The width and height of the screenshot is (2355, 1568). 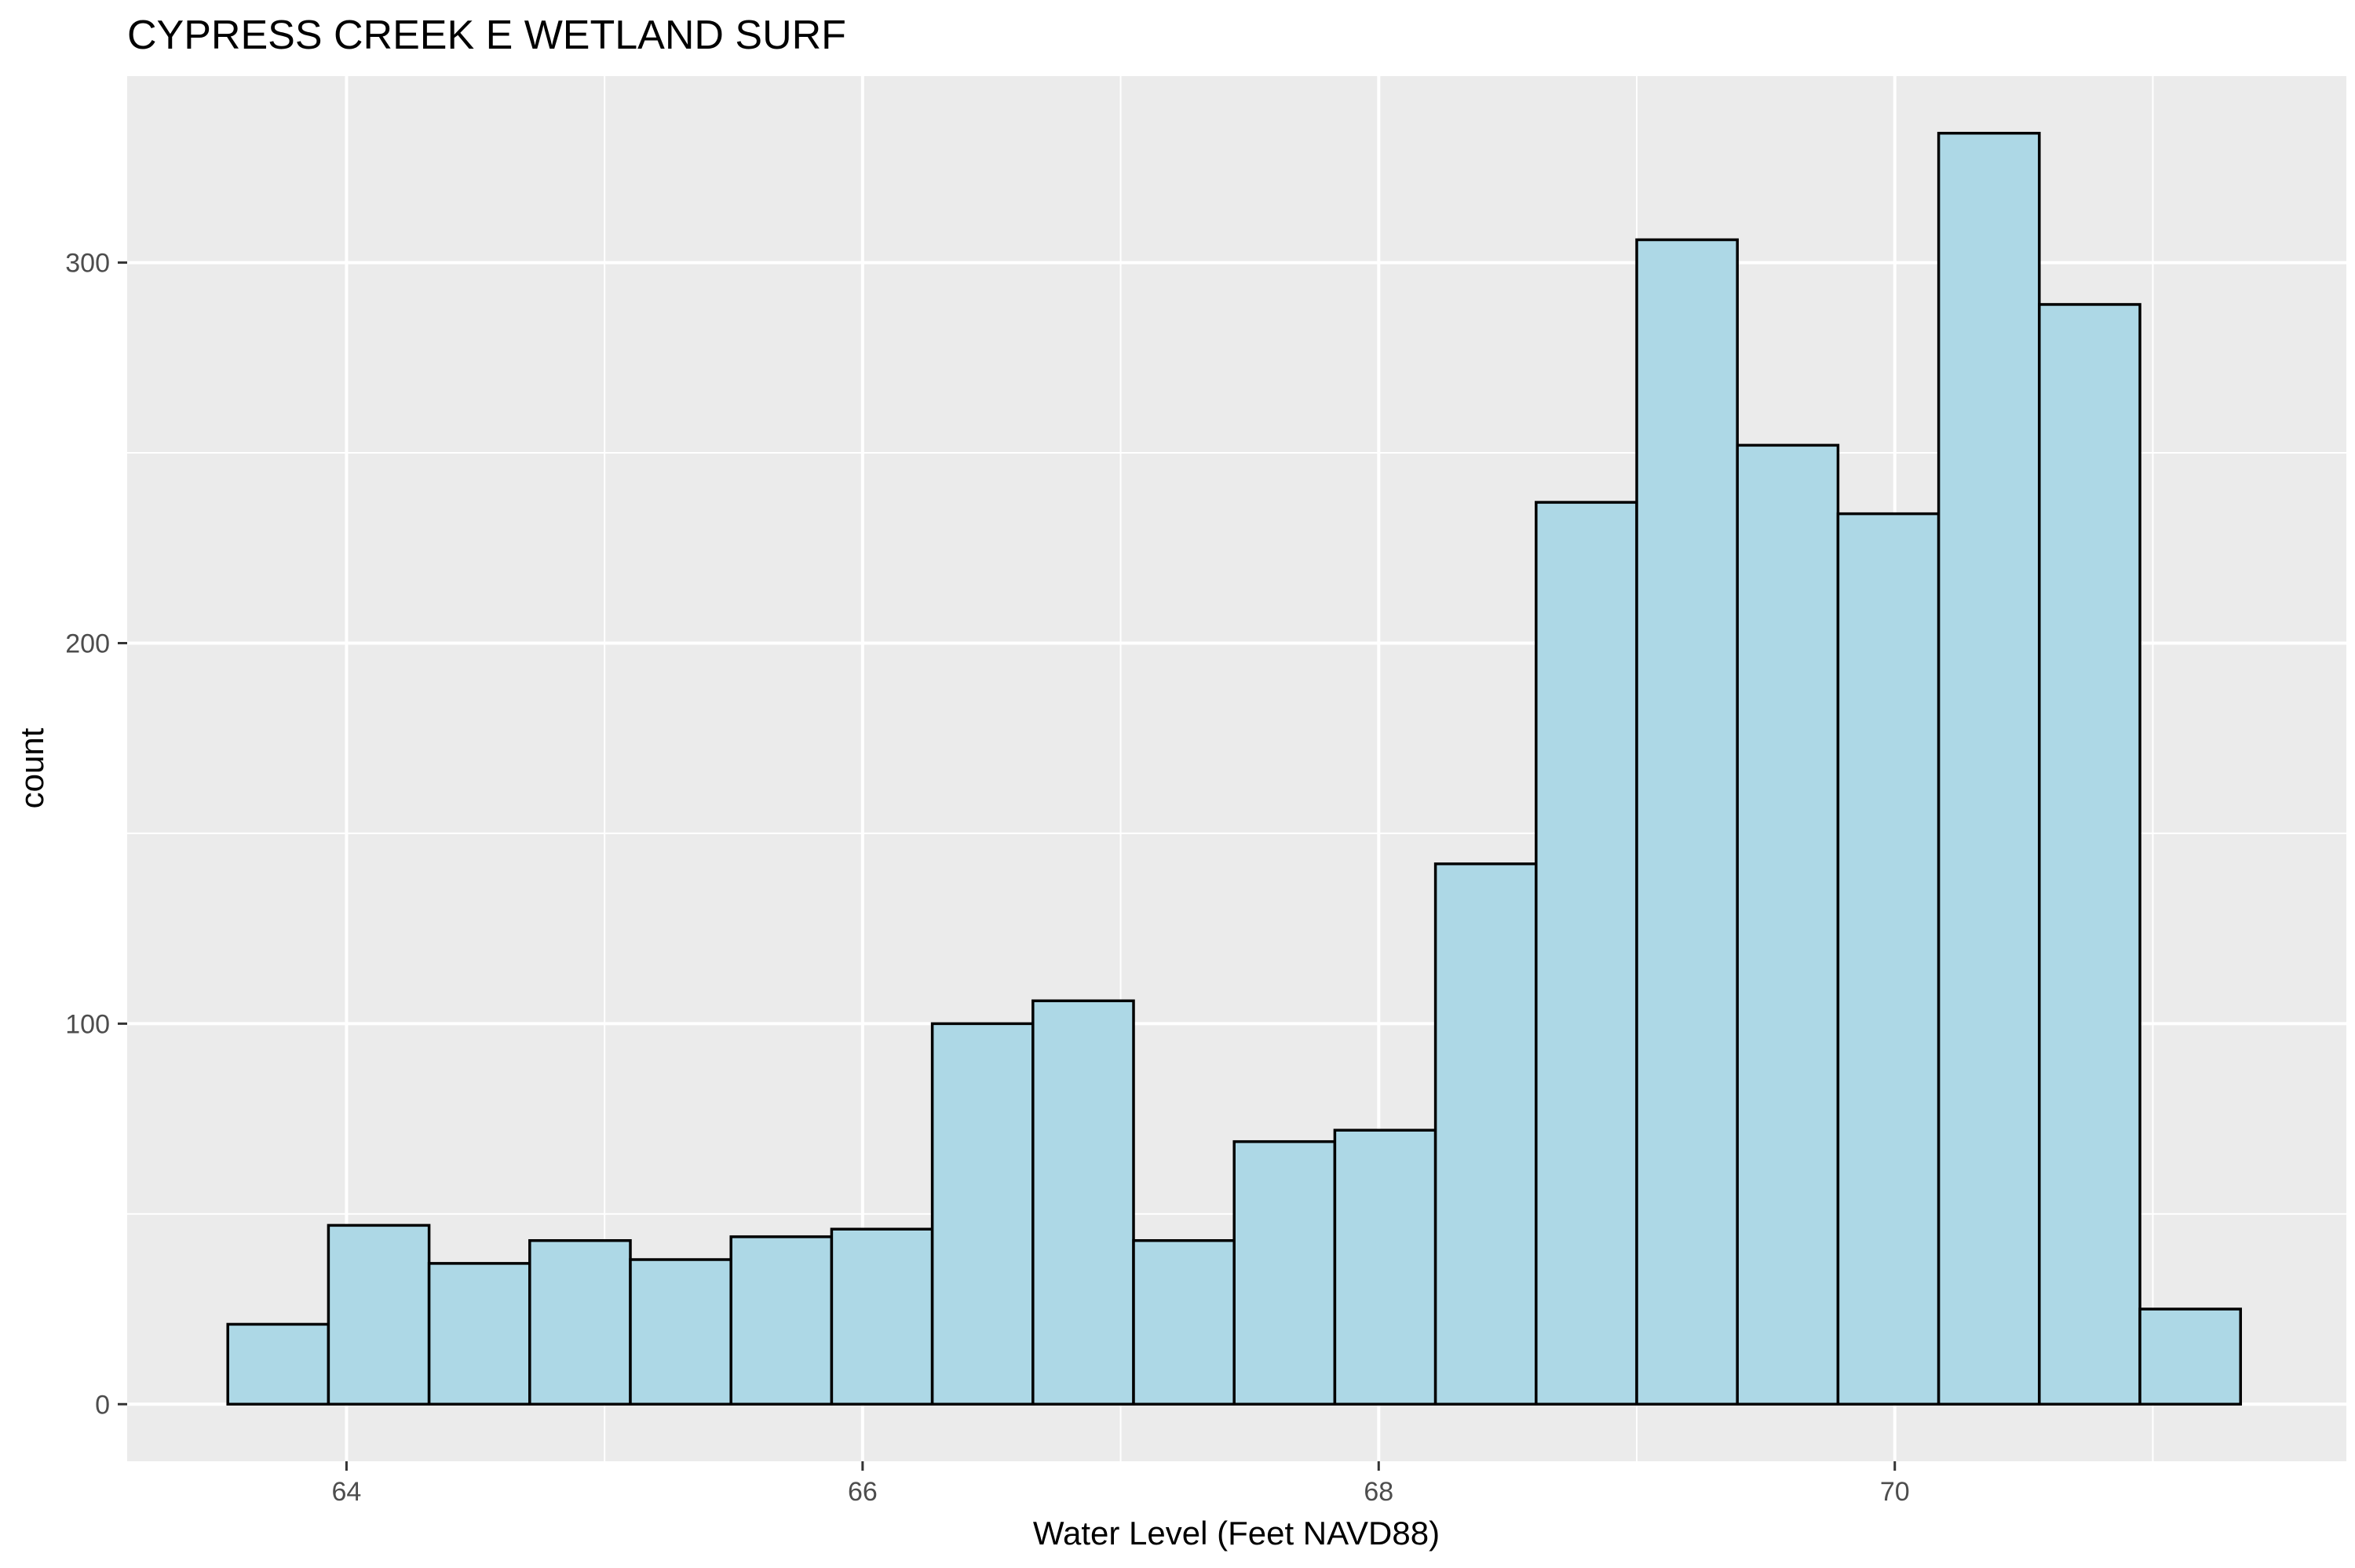 I want to click on x-tick-label: 68, so click(x=1378, y=1492).